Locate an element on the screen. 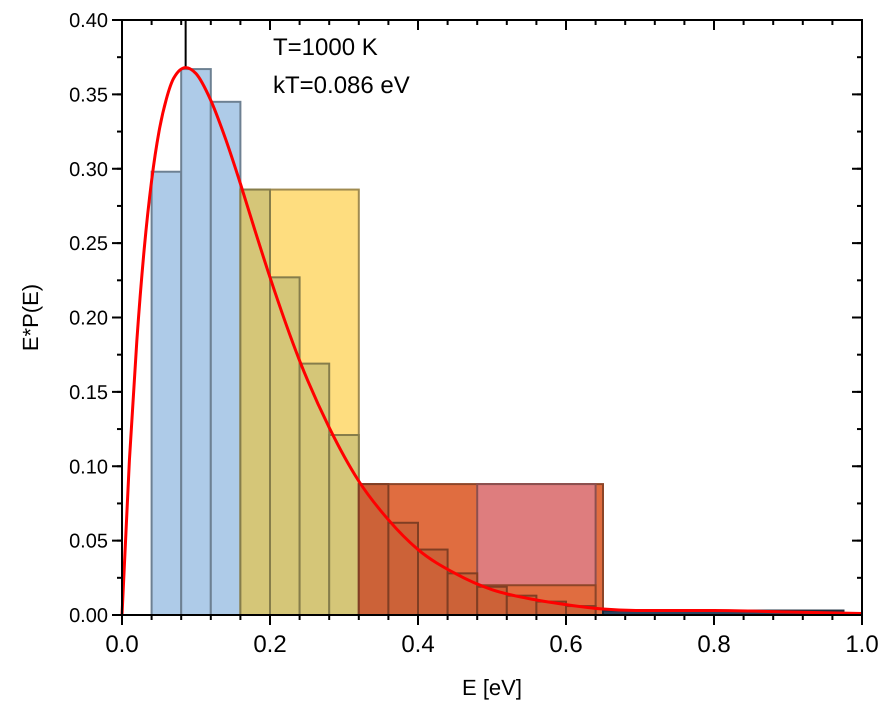  x-tick-label: 0.4 is located at coordinates (418, 644).